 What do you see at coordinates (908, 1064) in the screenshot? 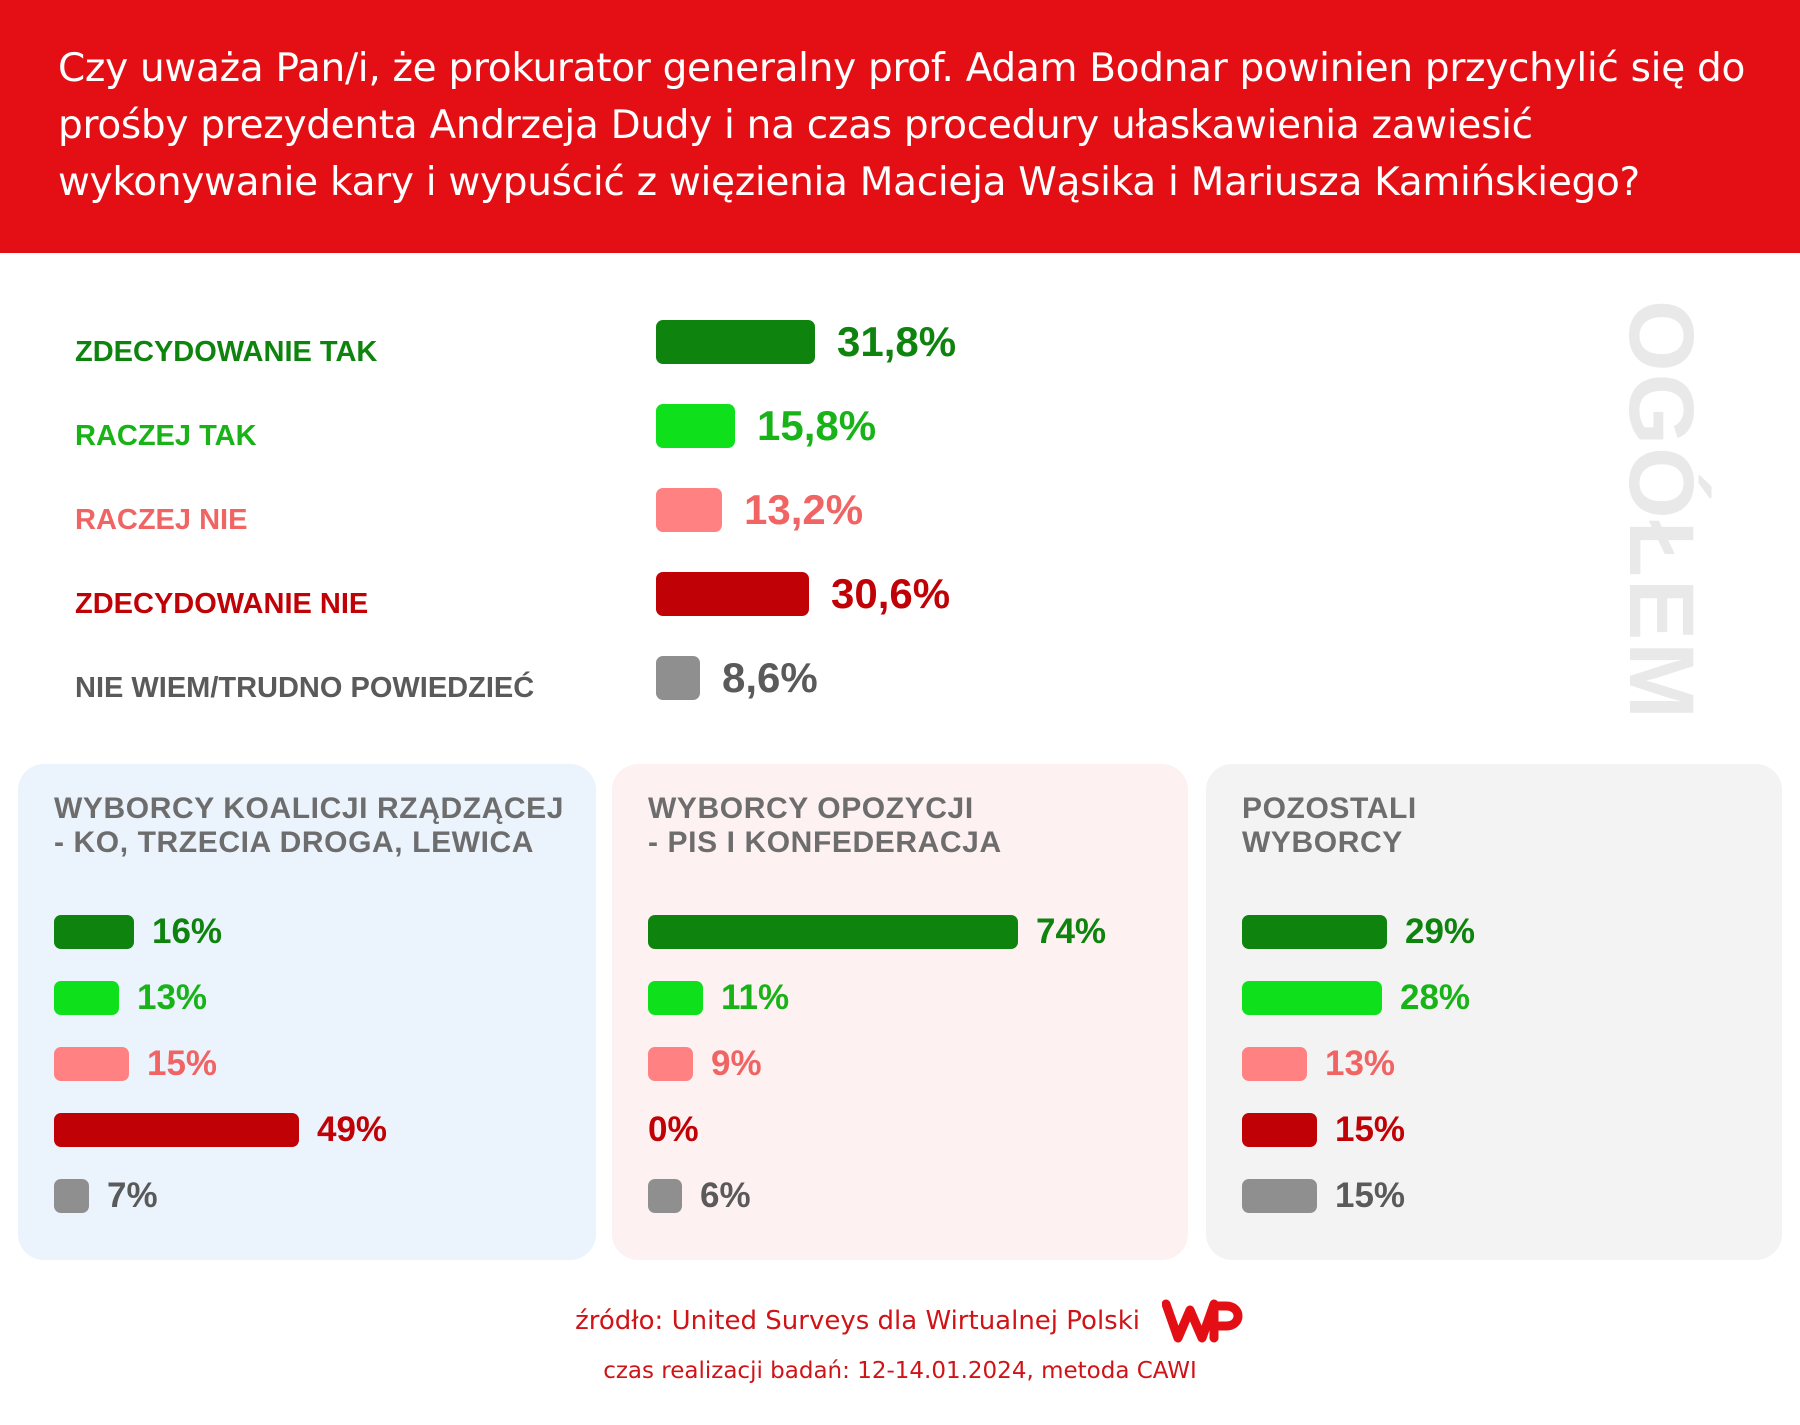
I see `panel-opozycja-row-raczej-nie: 9%` at bounding box center [908, 1064].